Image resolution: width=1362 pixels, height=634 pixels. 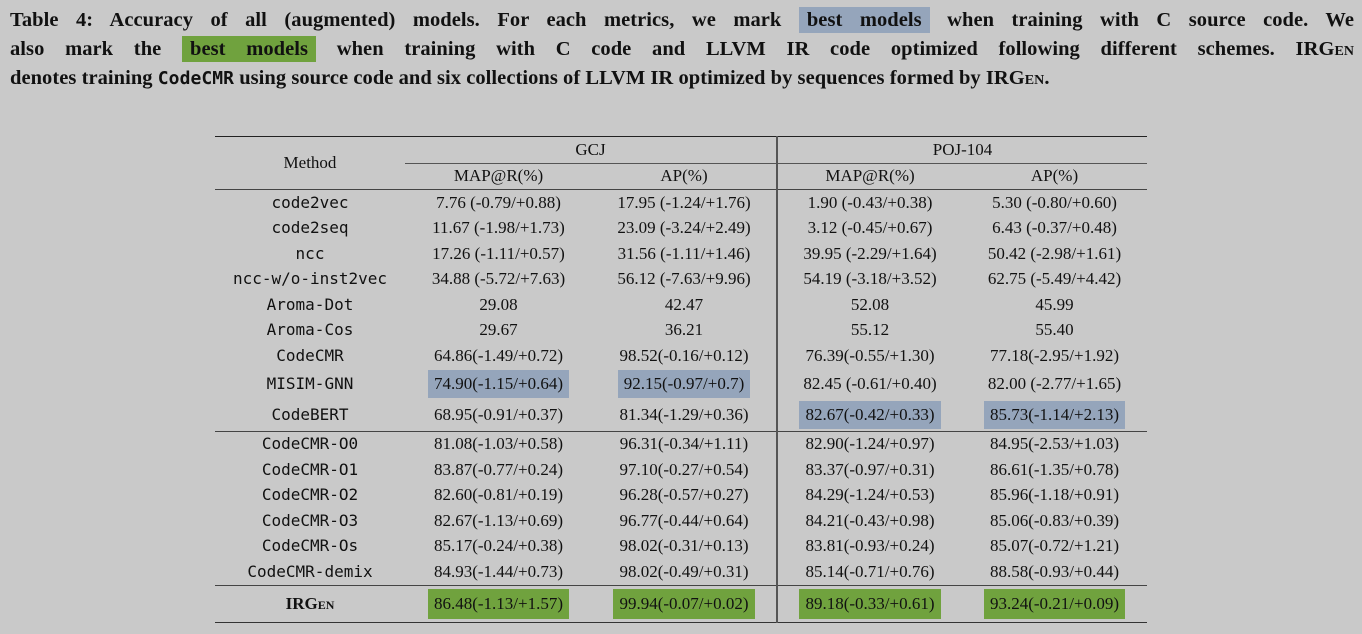 What do you see at coordinates (310, 571) in the screenshot?
I see `method-name: CodeCMR-demix` at bounding box center [310, 571].